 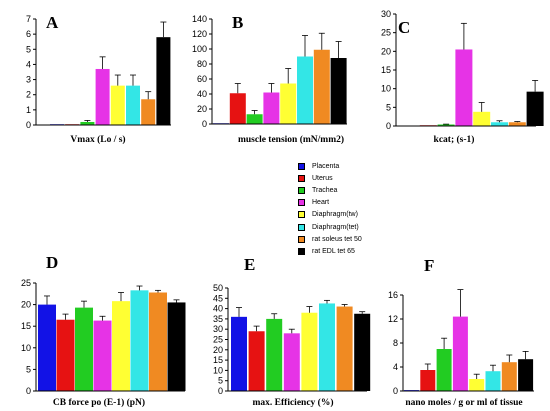 What do you see at coordinates (358, 190) in the screenshot?
I see `legend-item: Trachea` at bounding box center [358, 190].